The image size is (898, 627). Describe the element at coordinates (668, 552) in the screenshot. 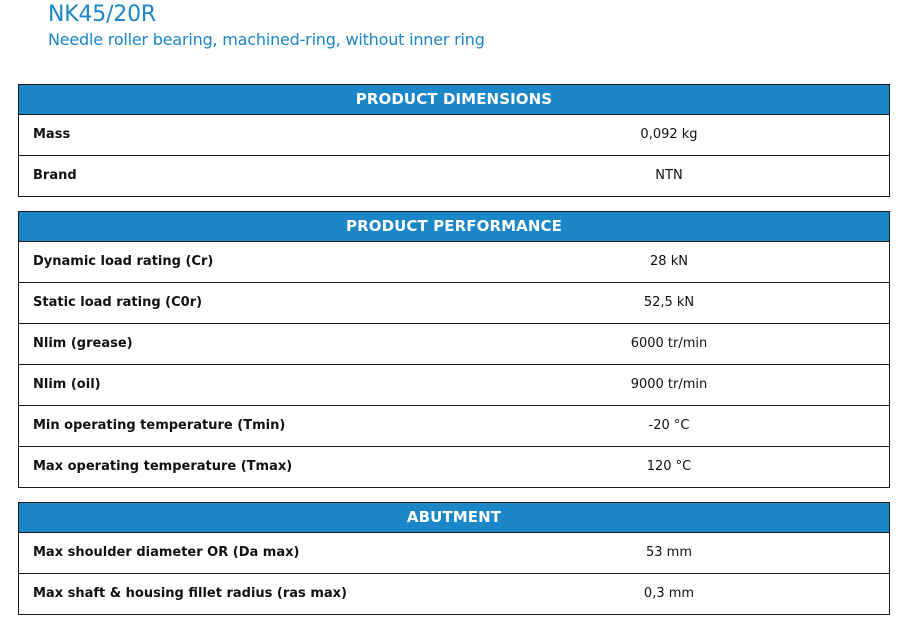

I see `row-value: 53 mm` at that location.